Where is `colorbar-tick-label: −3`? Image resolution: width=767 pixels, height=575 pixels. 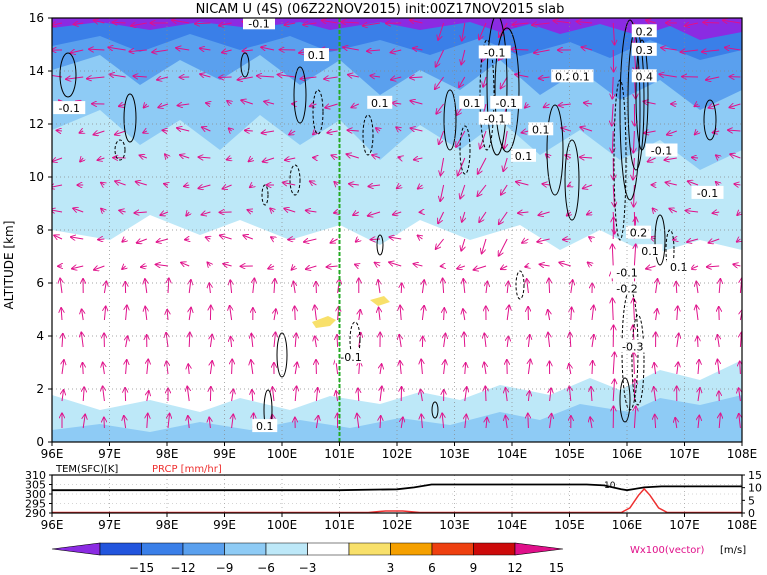
colorbar-tick-label: −3 is located at coordinates (308, 568).